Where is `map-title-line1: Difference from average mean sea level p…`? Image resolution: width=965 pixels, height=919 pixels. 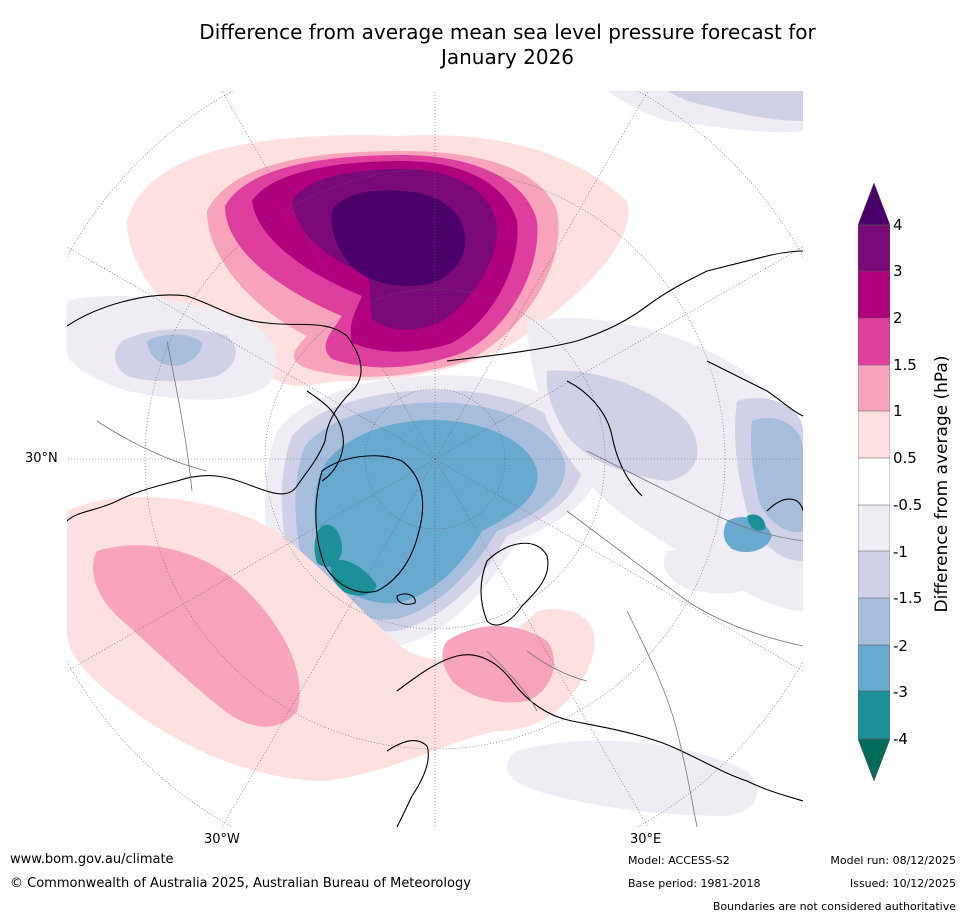
map-title-line1: Difference from average mean sea level p… is located at coordinates (507, 32).